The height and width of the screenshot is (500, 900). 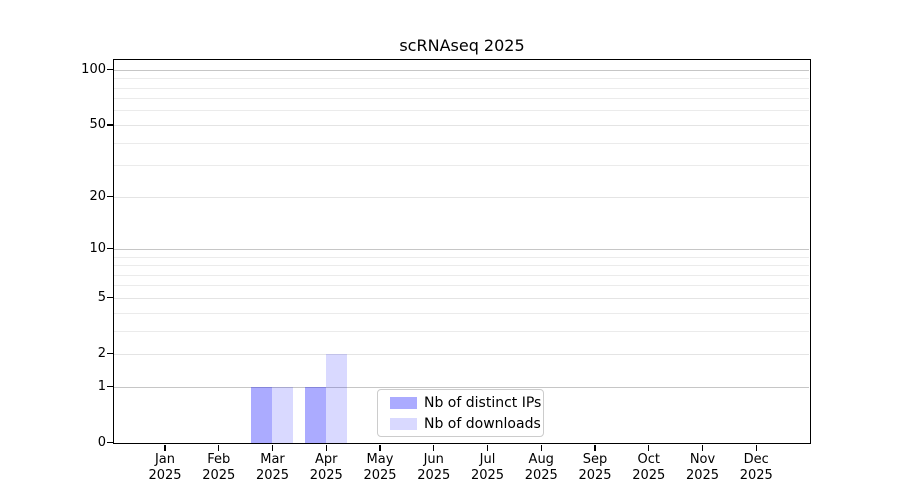 I want to click on x-tick-mark-jun, so click(x=434, y=447).